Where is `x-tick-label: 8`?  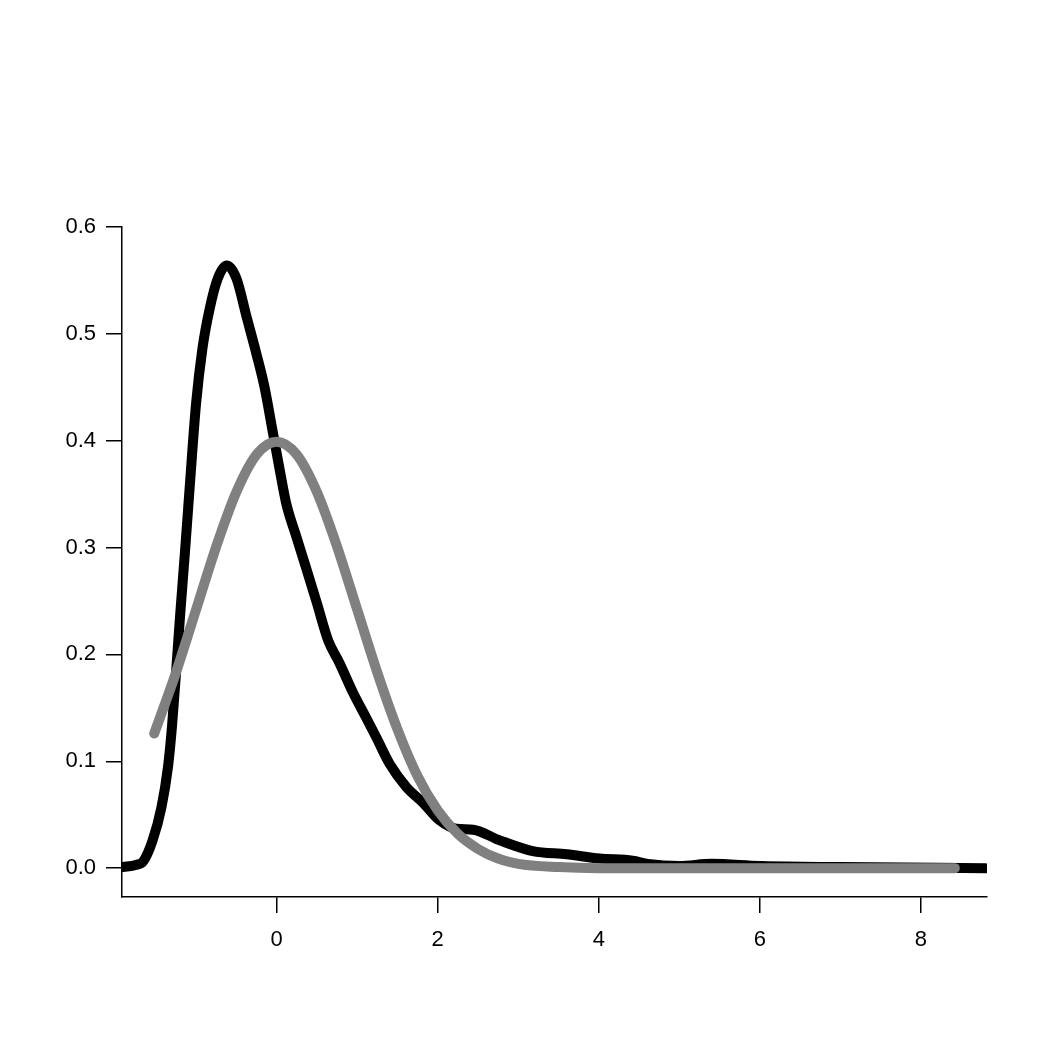 x-tick-label: 8 is located at coordinates (921, 939).